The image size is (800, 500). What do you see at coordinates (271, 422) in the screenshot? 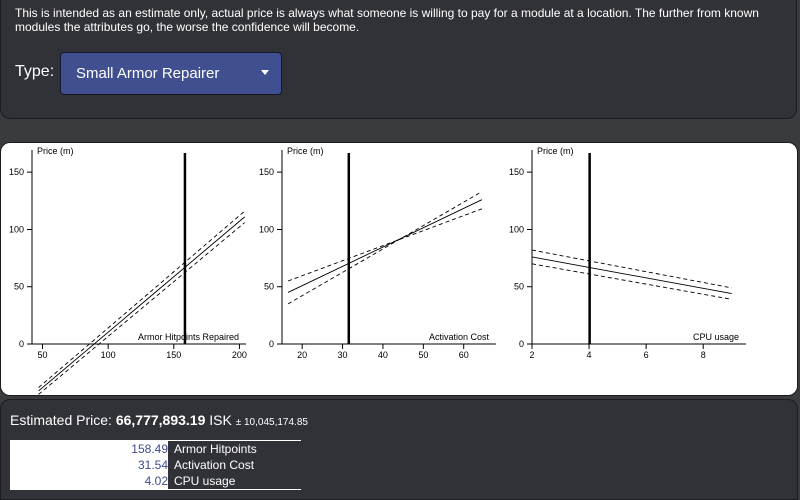
I see `estimate-uncertainty: ± 10,045,174.85` at bounding box center [271, 422].